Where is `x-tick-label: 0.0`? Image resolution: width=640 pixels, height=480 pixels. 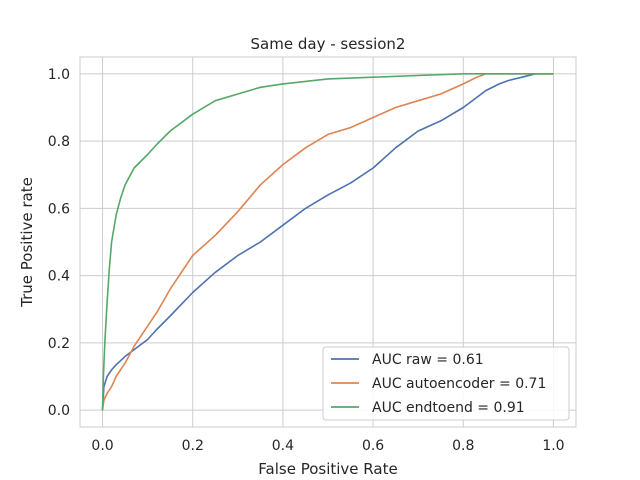
x-tick-label: 0.0 is located at coordinates (102, 446).